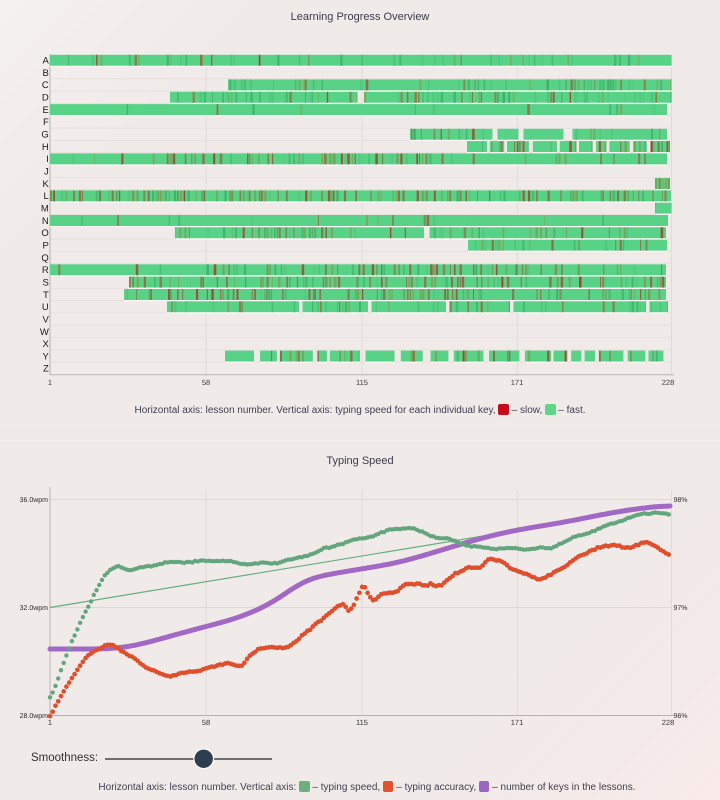  I want to click on svg-text: Q, so click(44, 258).